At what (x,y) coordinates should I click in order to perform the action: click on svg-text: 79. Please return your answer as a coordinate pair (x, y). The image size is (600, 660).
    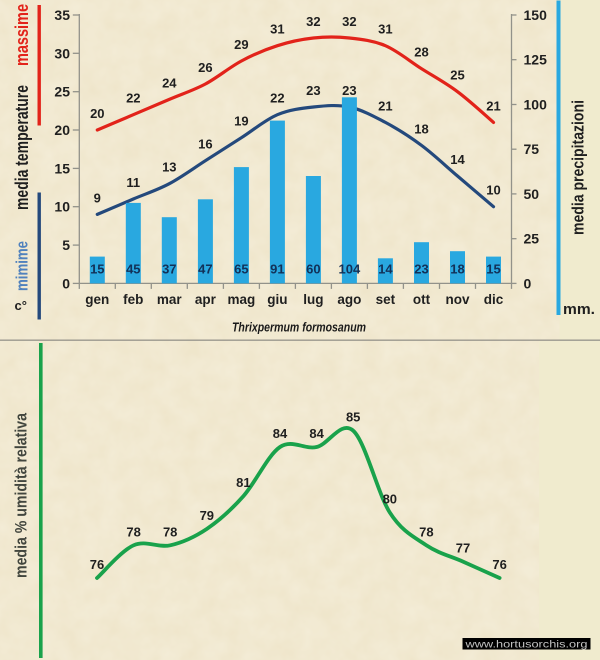
    Looking at the image, I should click on (207, 515).